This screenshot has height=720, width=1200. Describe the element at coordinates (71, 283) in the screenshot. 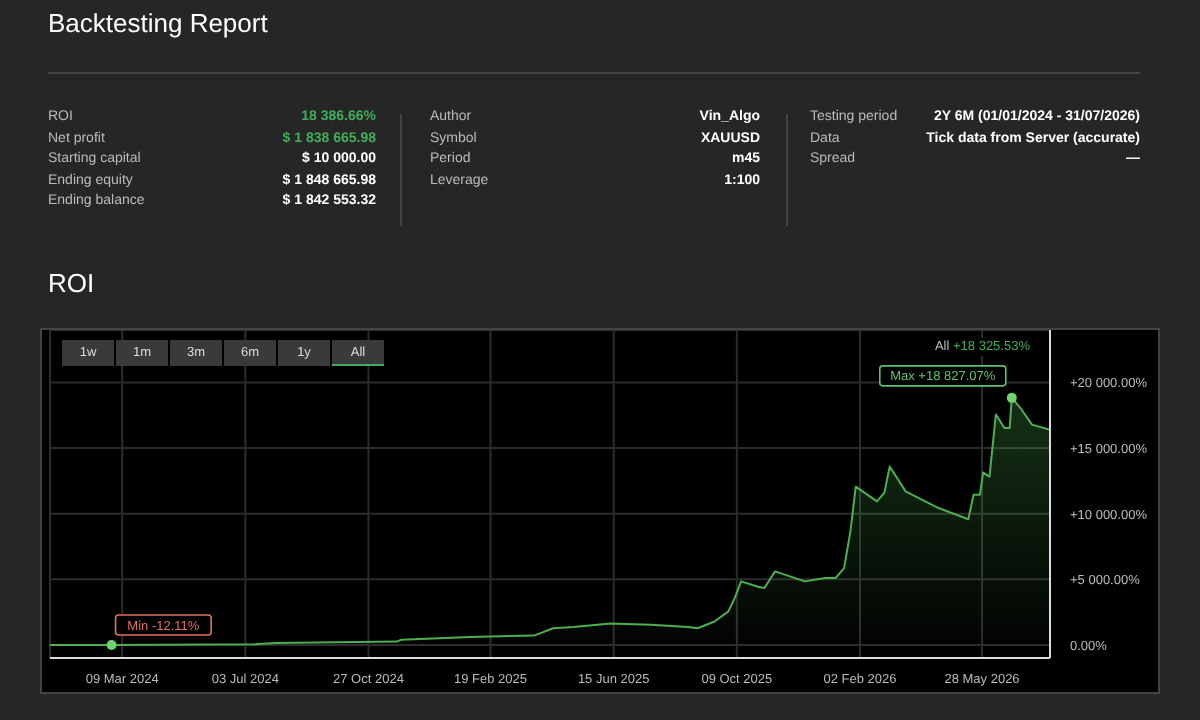

I see `chart-subtitle: ROI` at that location.